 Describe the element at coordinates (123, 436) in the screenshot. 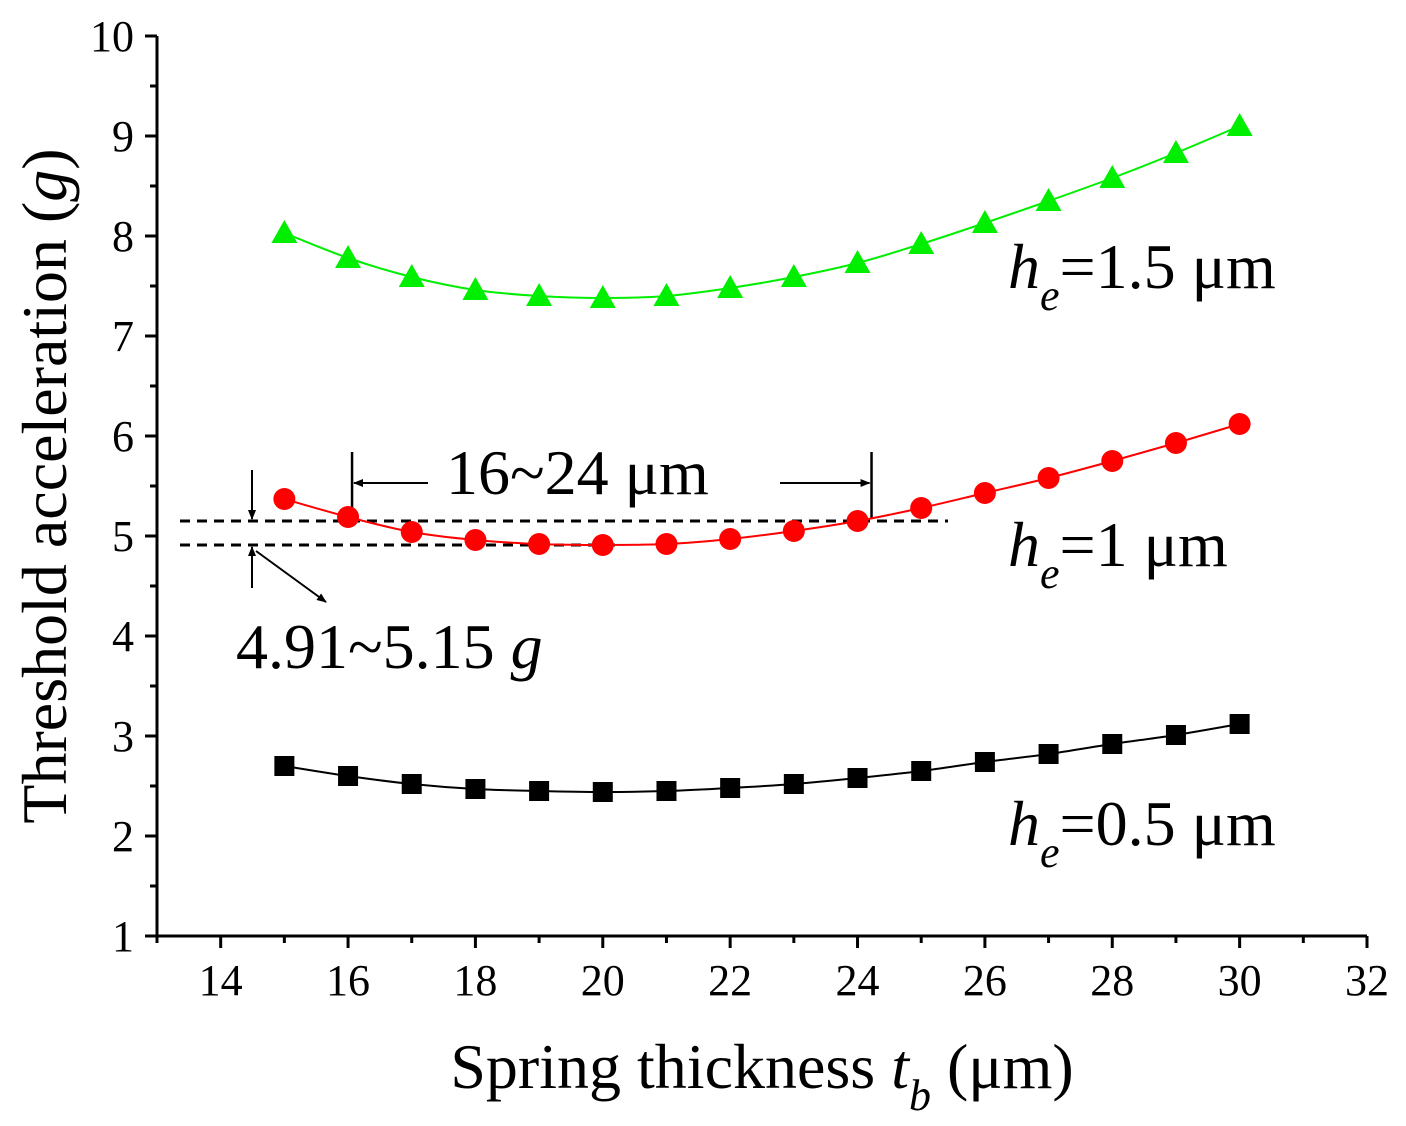

I see `y-tick-label: 6` at that location.